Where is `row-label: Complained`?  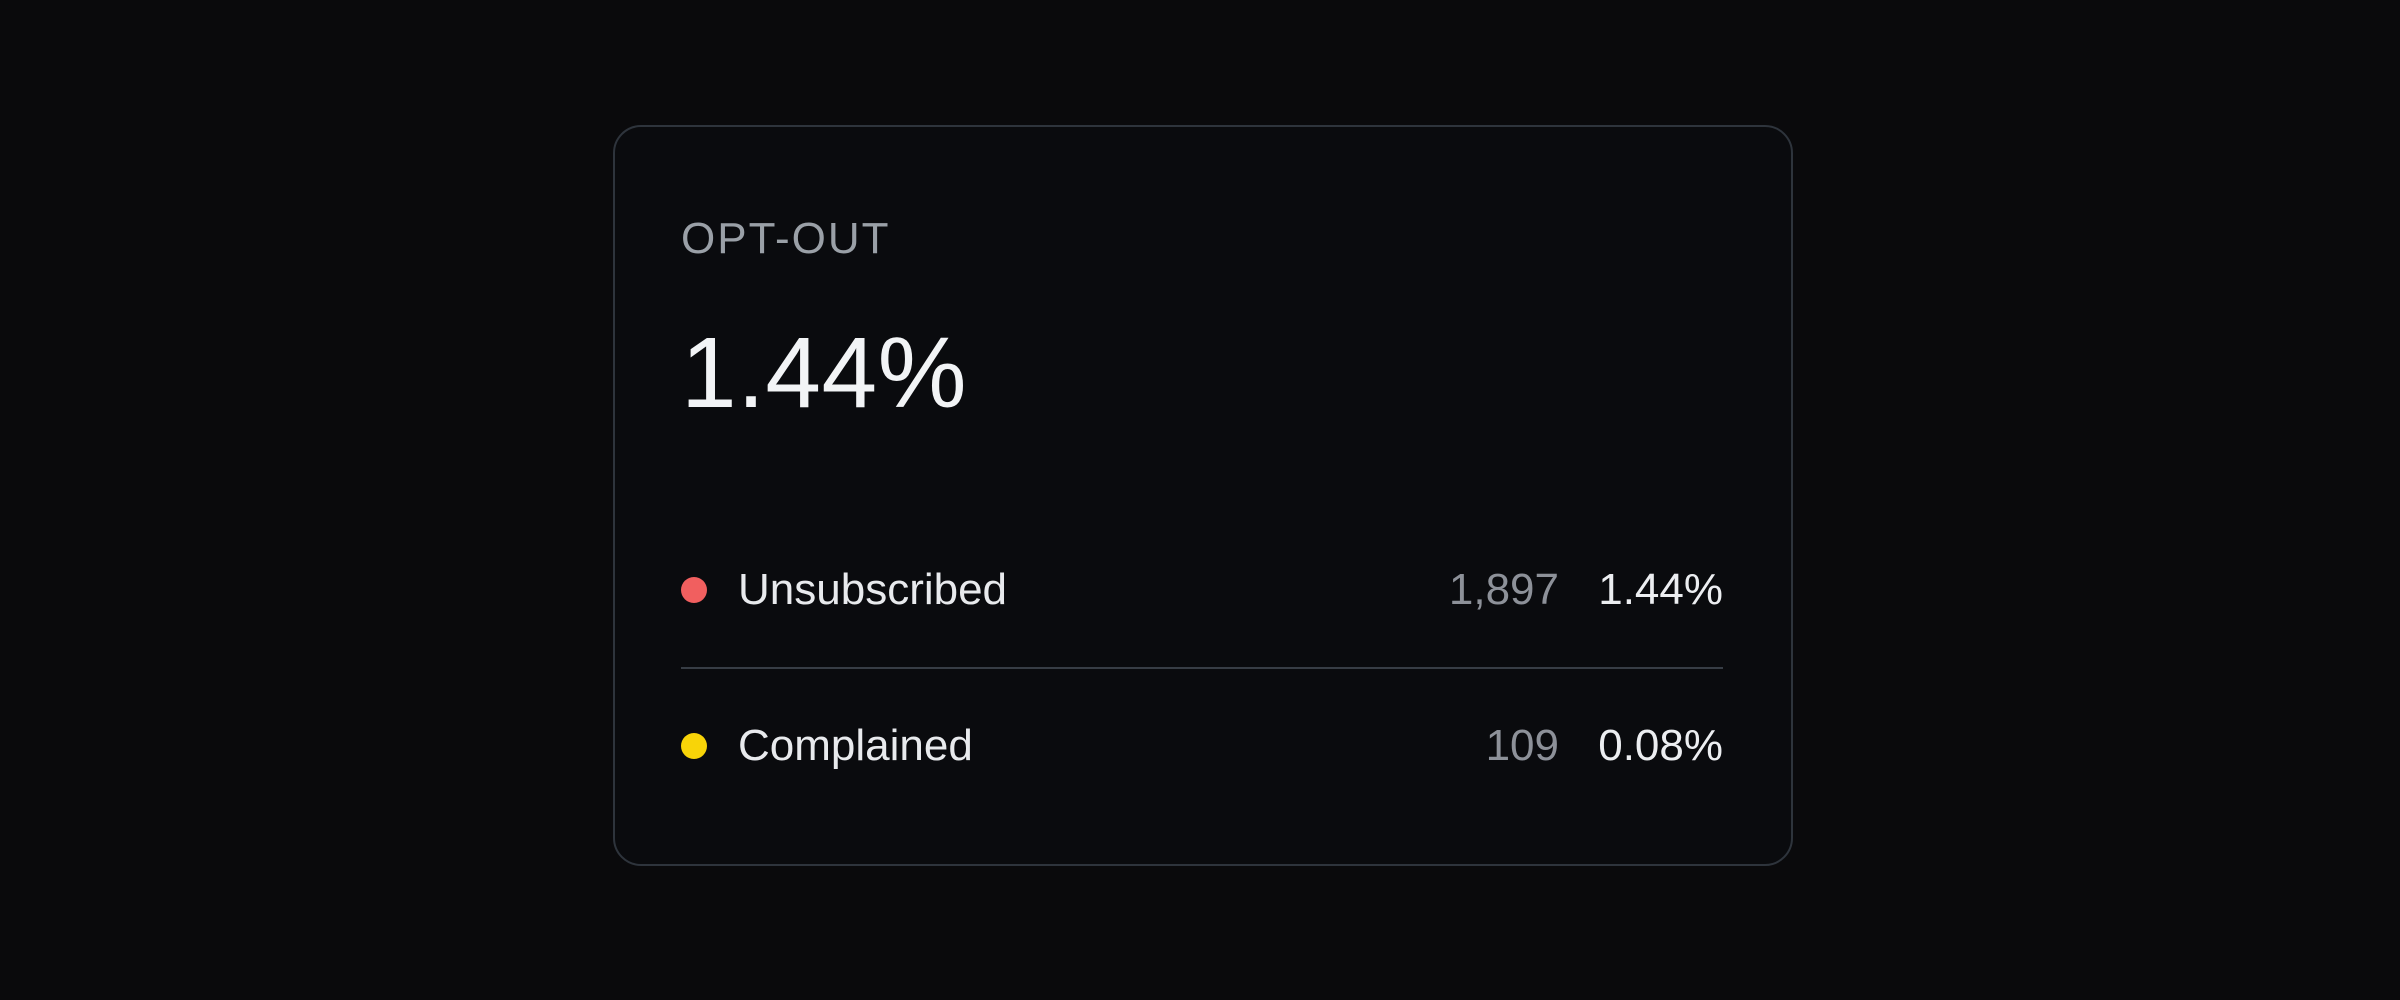 row-label: Complained is located at coordinates (855, 745).